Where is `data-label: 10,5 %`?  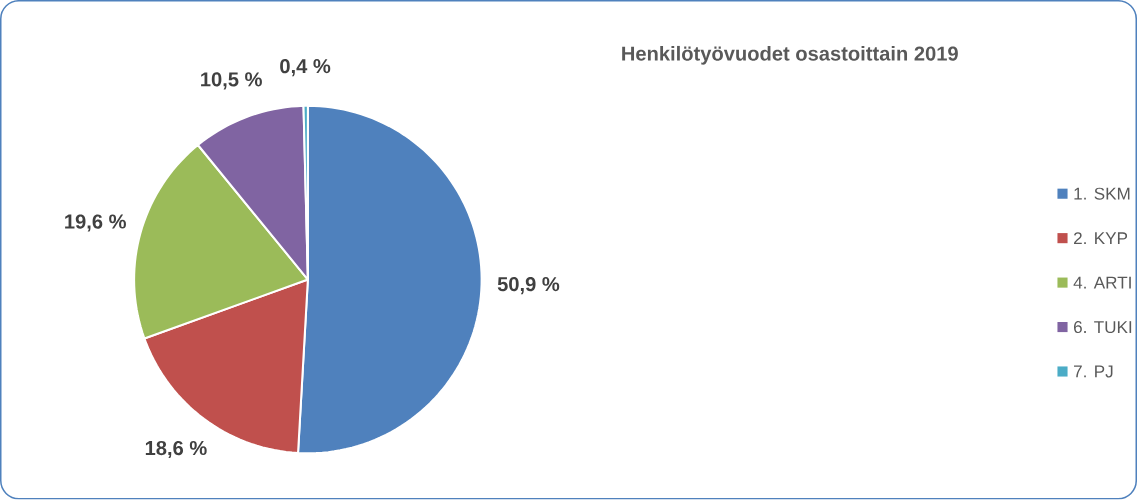
data-label: 10,5 % is located at coordinates (231, 81).